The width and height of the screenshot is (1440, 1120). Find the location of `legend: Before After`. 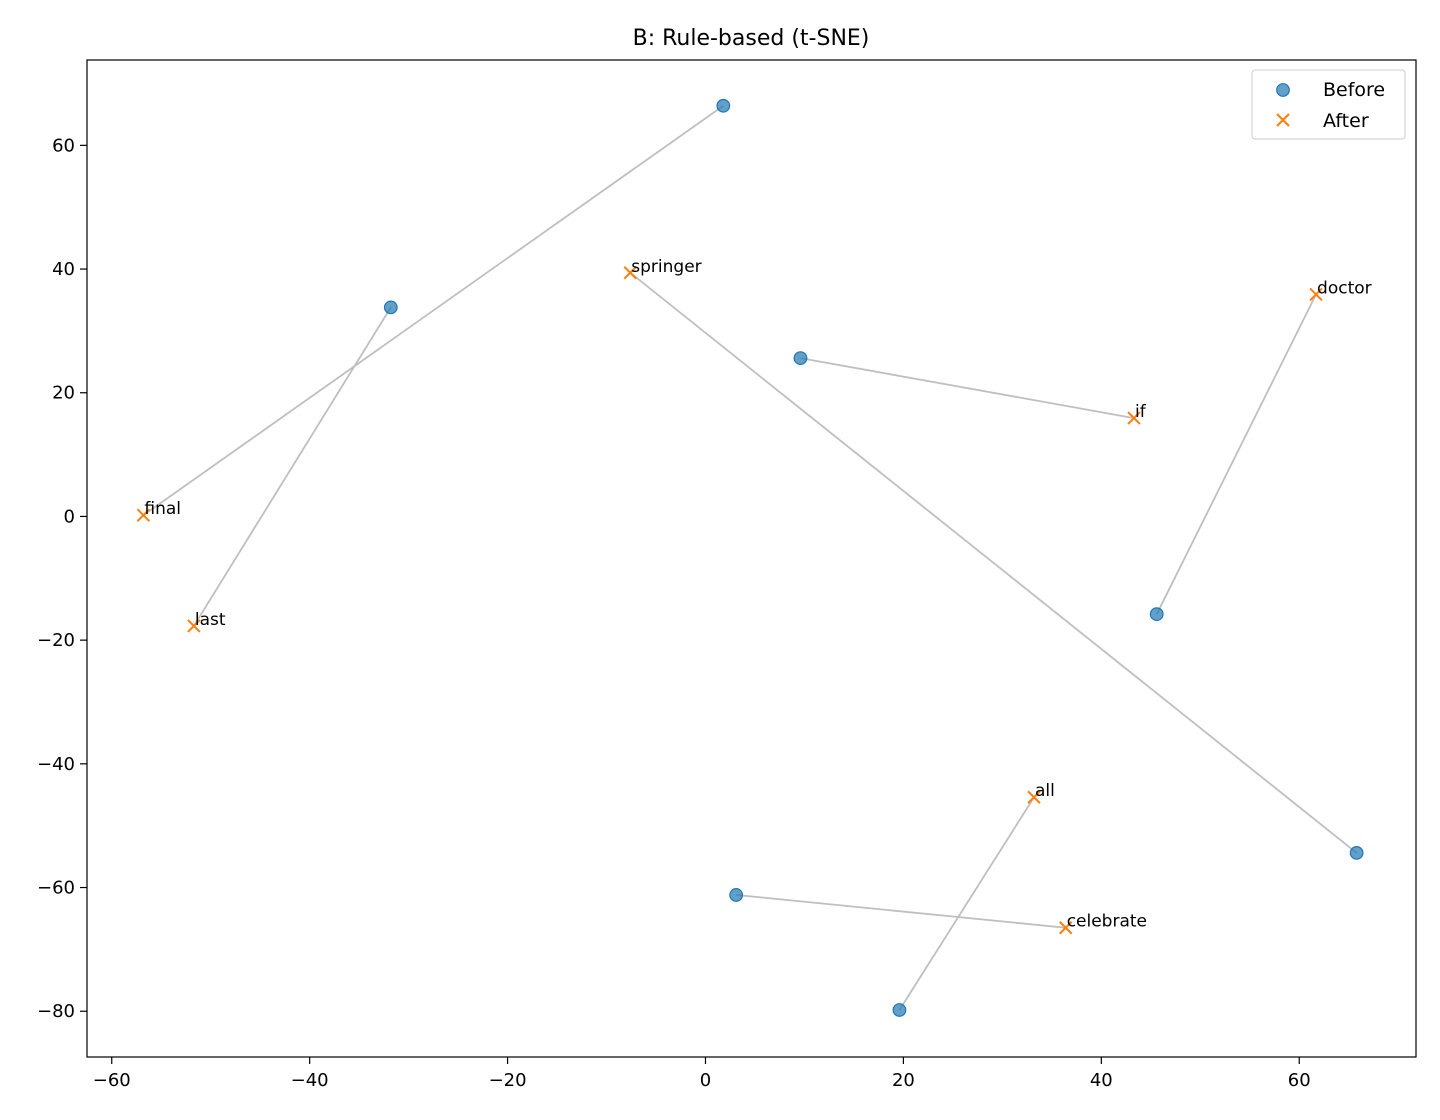

legend: Before After is located at coordinates (1328, 104).